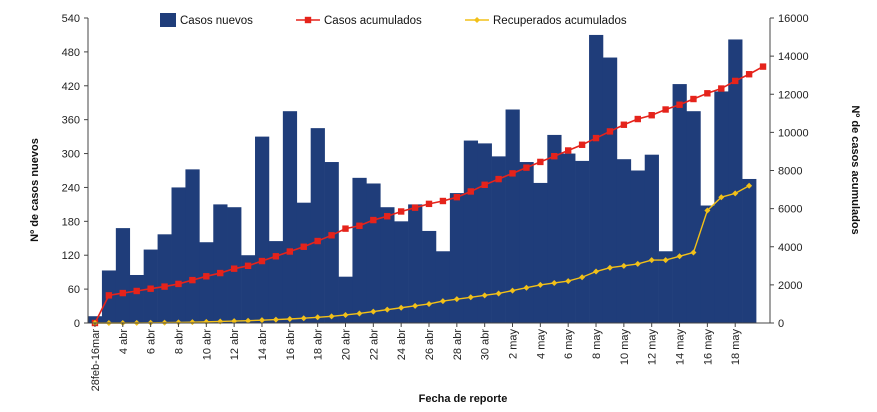 This screenshot has width=877, height=412. I want to click on x-tick-15: 2 may, so click(514, 344).